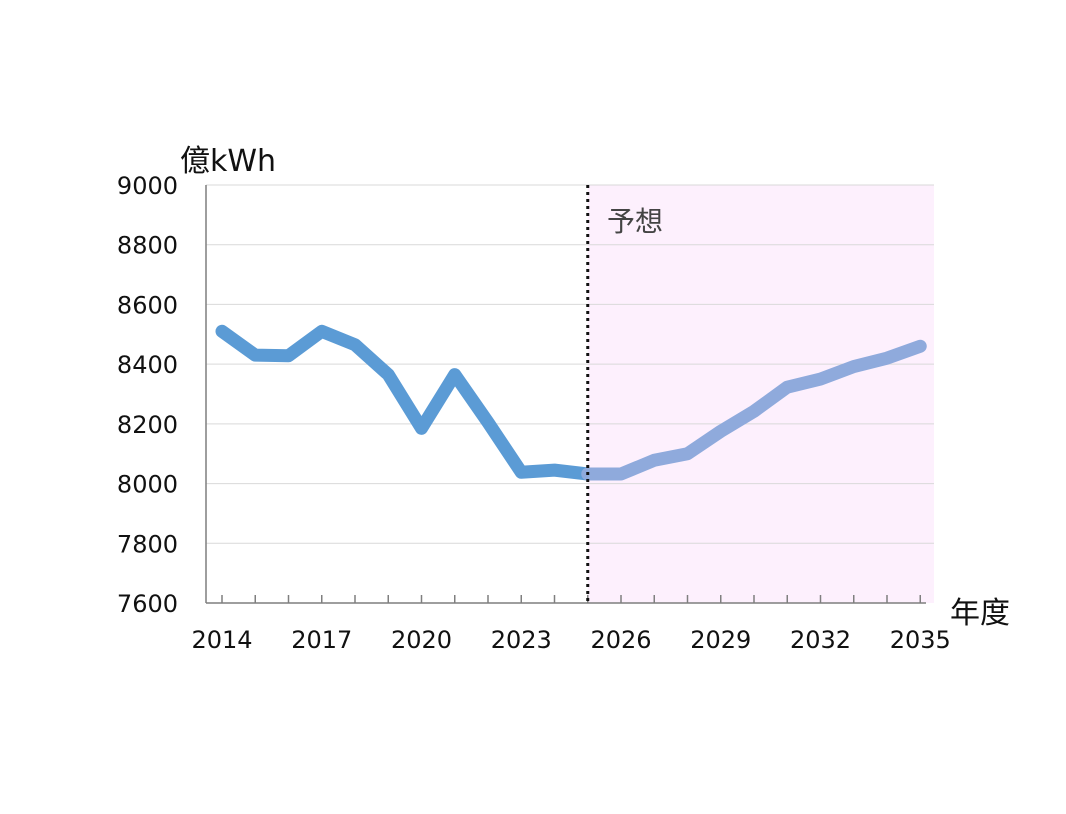 This screenshot has height=814, width=1066. Describe the element at coordinates (221, 640) in the screenshot. I see `x-tick-label: 2014` at that location.